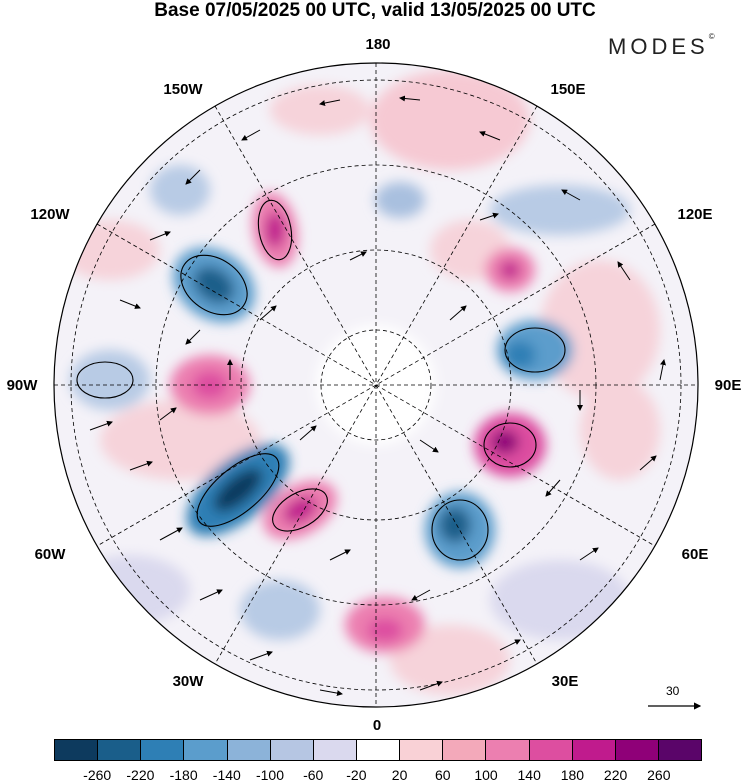  Describe the element at coordinates (313, 775) in the screenshot. I see `colorbar-tick-label: -60` at that location.